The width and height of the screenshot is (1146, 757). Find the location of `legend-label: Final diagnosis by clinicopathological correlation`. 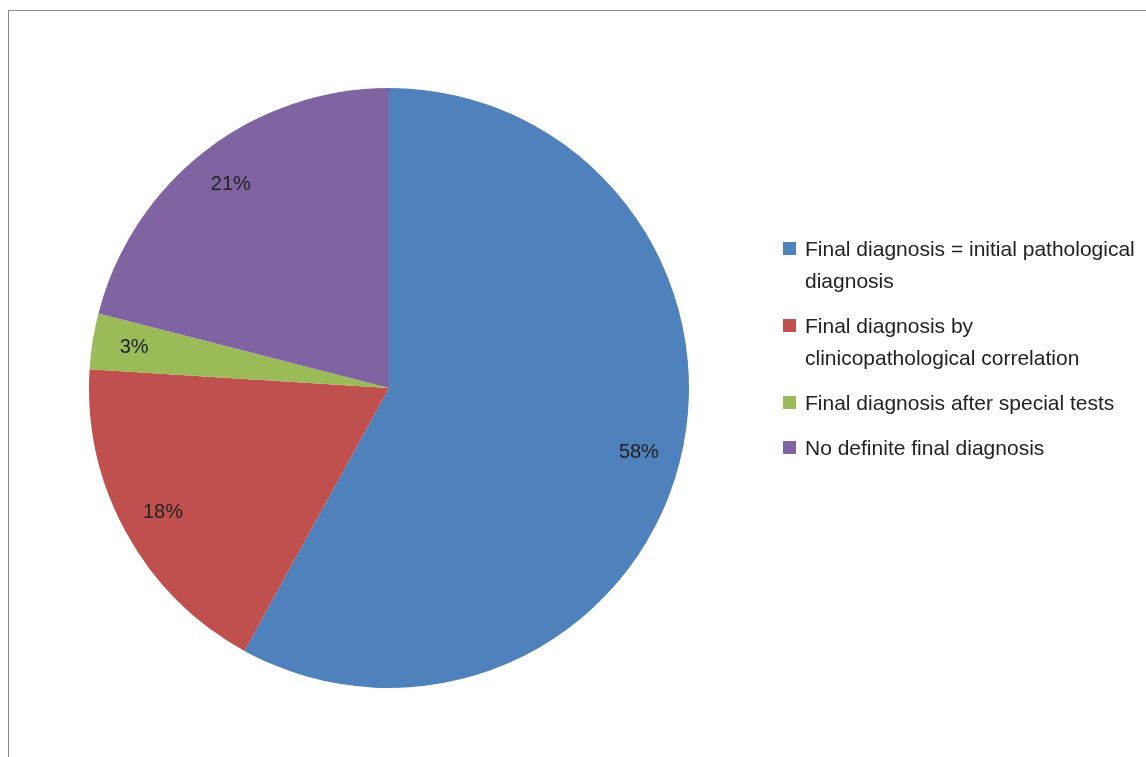

legend-label: Final diagnosis by clinicopathological correlation is located at coordinates (943, 342).